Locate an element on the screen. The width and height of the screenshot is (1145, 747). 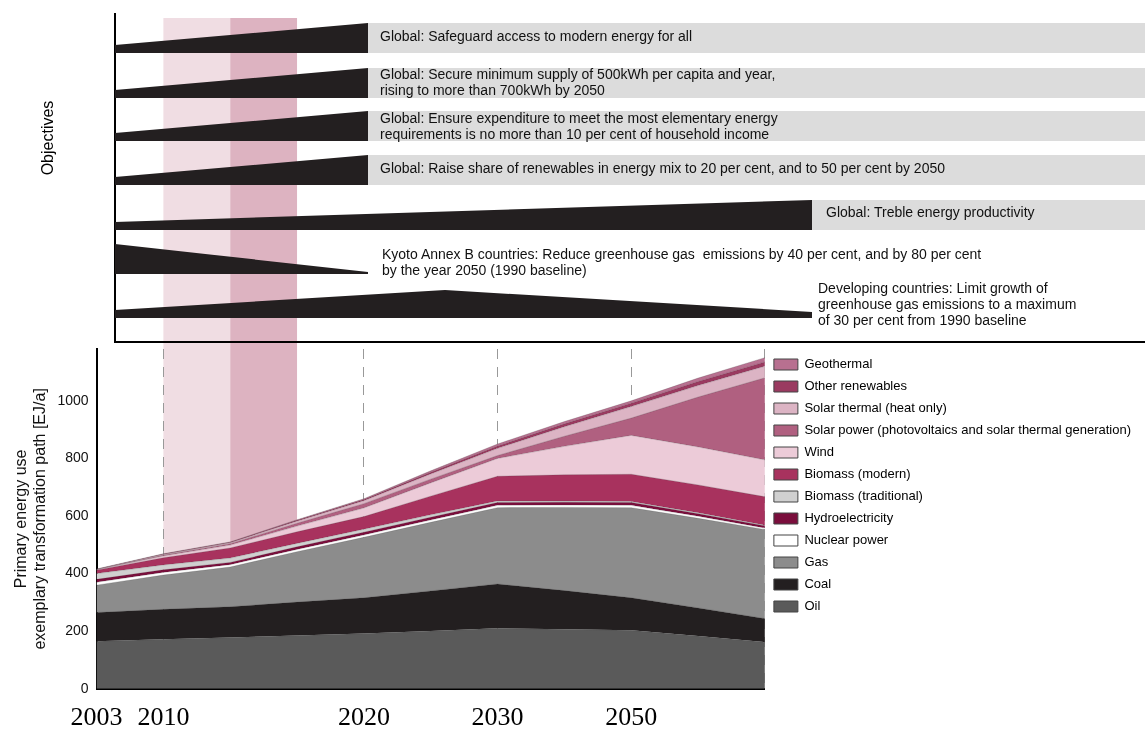
legend-label: Oil is located at coordinates (812, 606).